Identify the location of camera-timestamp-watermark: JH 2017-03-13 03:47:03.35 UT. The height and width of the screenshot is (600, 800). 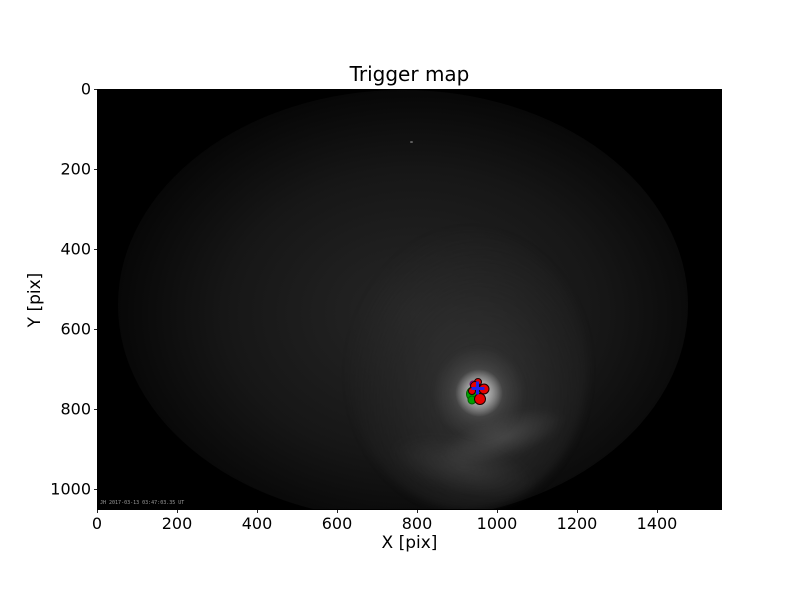
(142, 503).